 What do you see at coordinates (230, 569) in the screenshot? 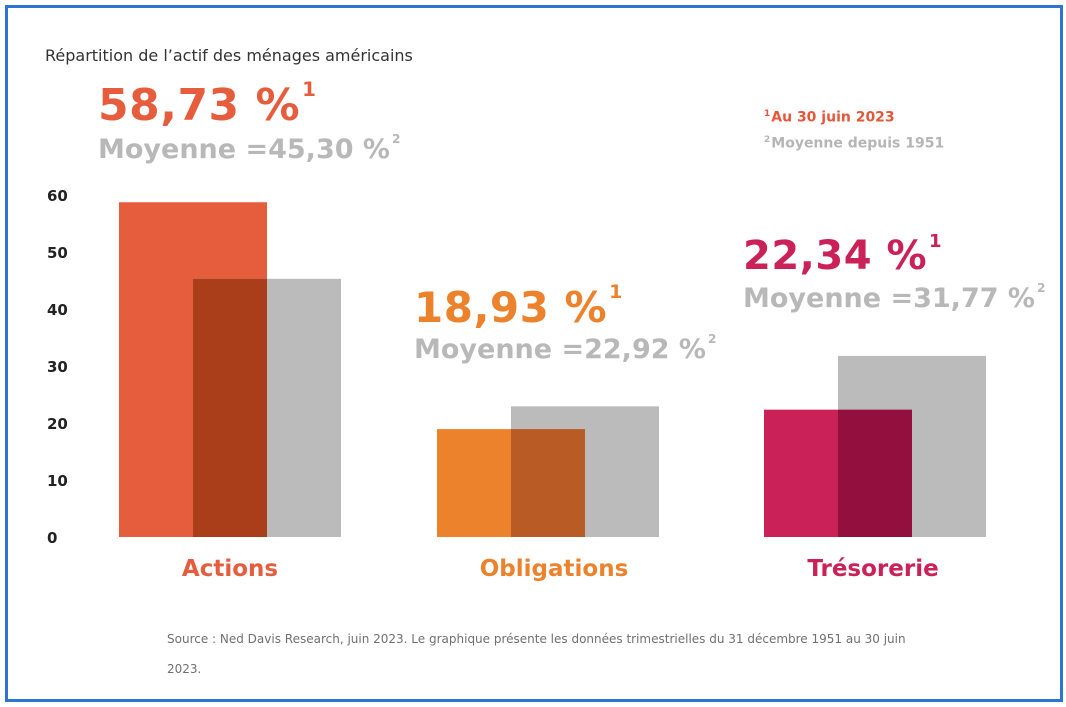
I see `category-label-actions: Actions` at bounding box center [230, 569].